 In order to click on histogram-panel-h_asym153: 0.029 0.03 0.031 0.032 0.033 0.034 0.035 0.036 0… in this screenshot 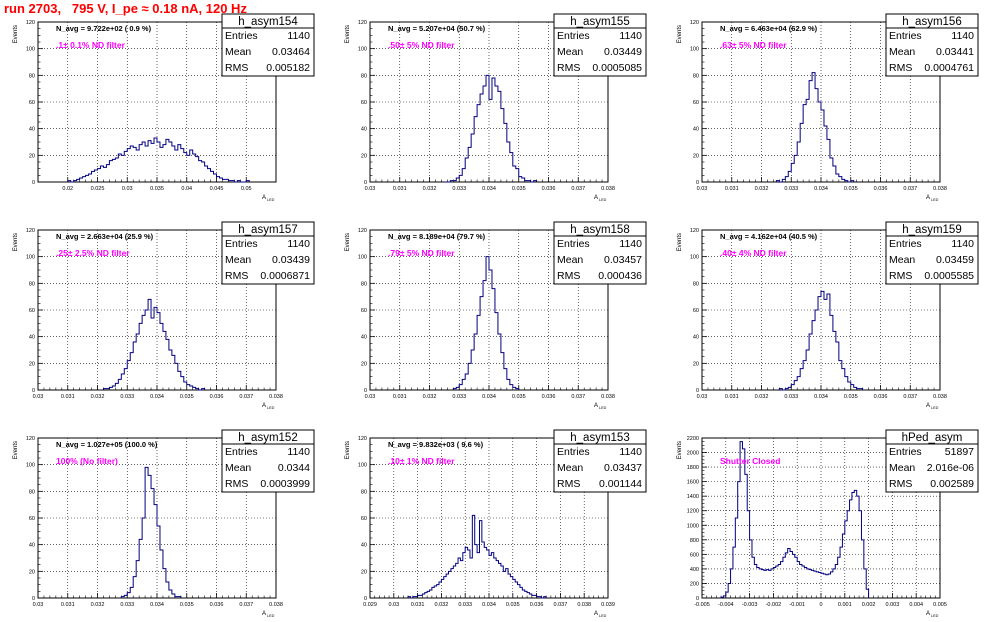, I will do `click(496, 523)`.